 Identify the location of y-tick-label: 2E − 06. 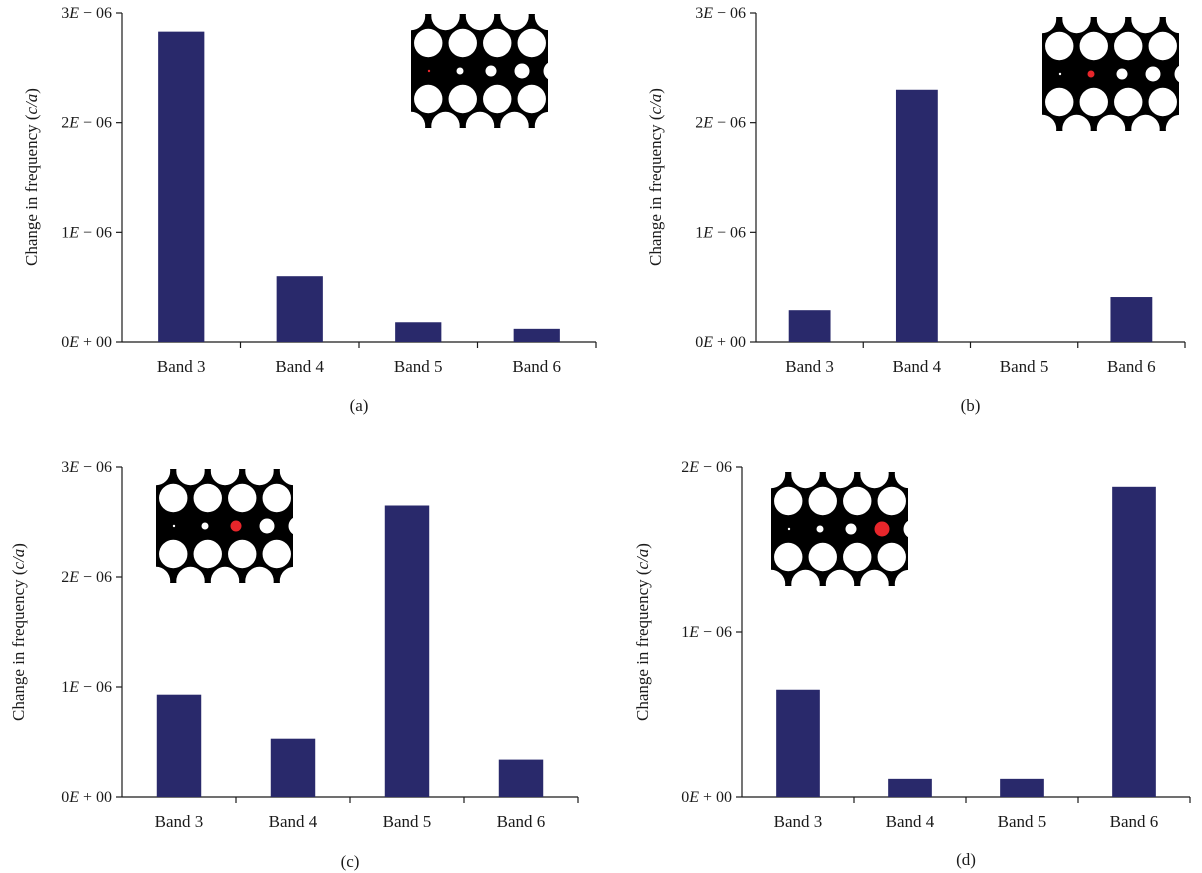
(720, 123).